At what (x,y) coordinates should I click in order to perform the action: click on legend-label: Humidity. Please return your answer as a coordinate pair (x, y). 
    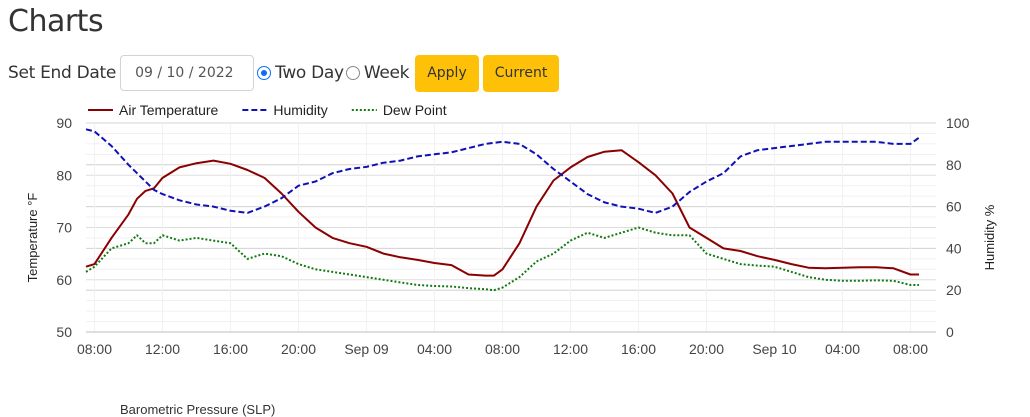
    Looking at the image, I should click on (300, 110).